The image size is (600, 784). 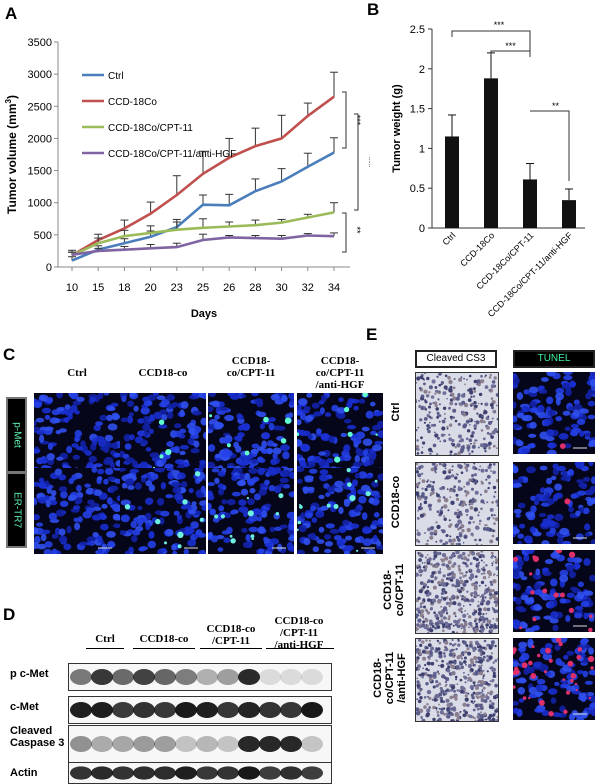 I want to click on x-tick-label: 25, so click(x=203, y=288).